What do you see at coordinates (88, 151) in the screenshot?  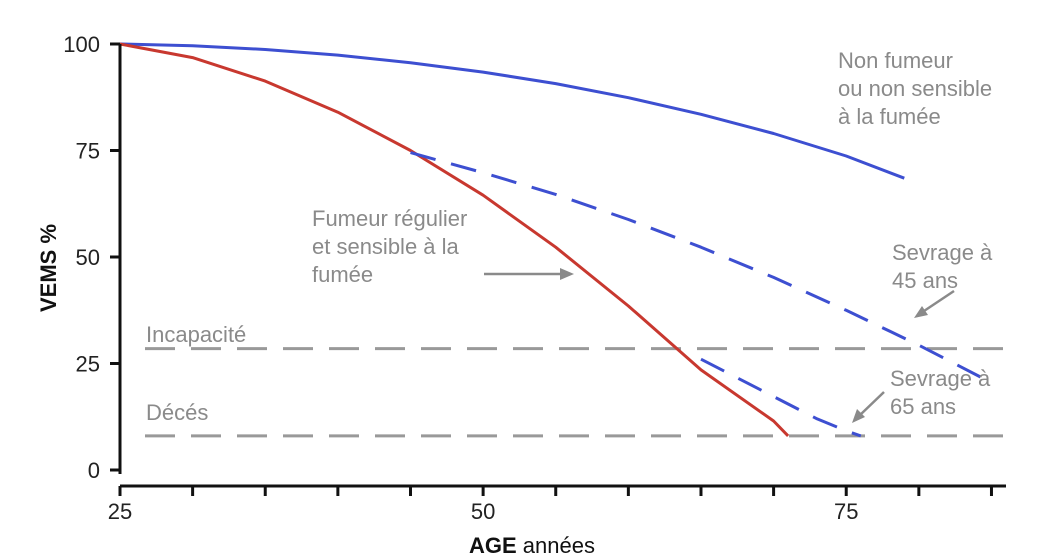 I see `y-tick-label: 75` at bounding box center [88, 151].